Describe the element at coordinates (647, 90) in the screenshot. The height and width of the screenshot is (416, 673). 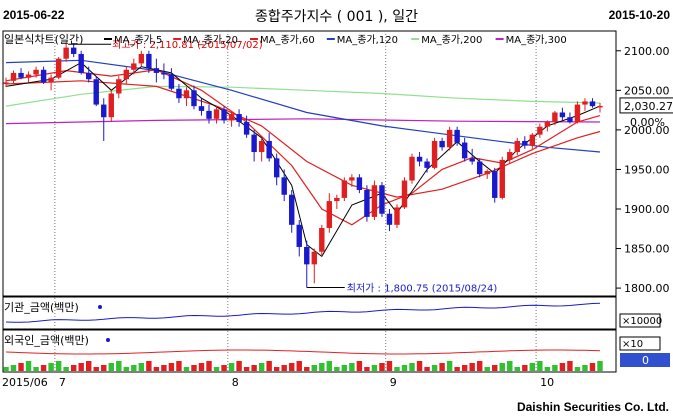
I see `y-tick-label: 2050.00` at that location.